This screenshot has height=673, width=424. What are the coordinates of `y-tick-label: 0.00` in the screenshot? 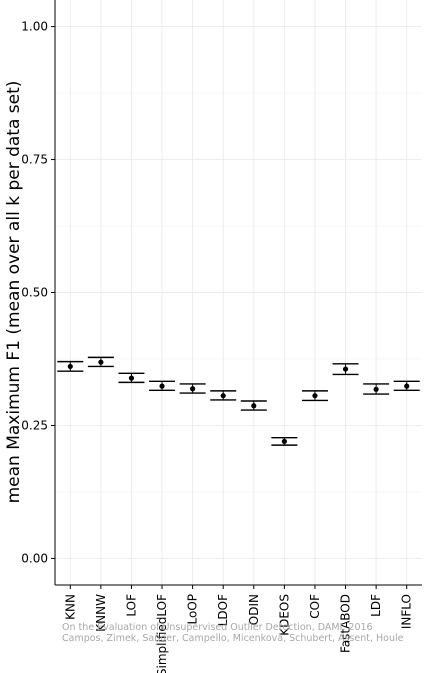 It's located at (34, 558).